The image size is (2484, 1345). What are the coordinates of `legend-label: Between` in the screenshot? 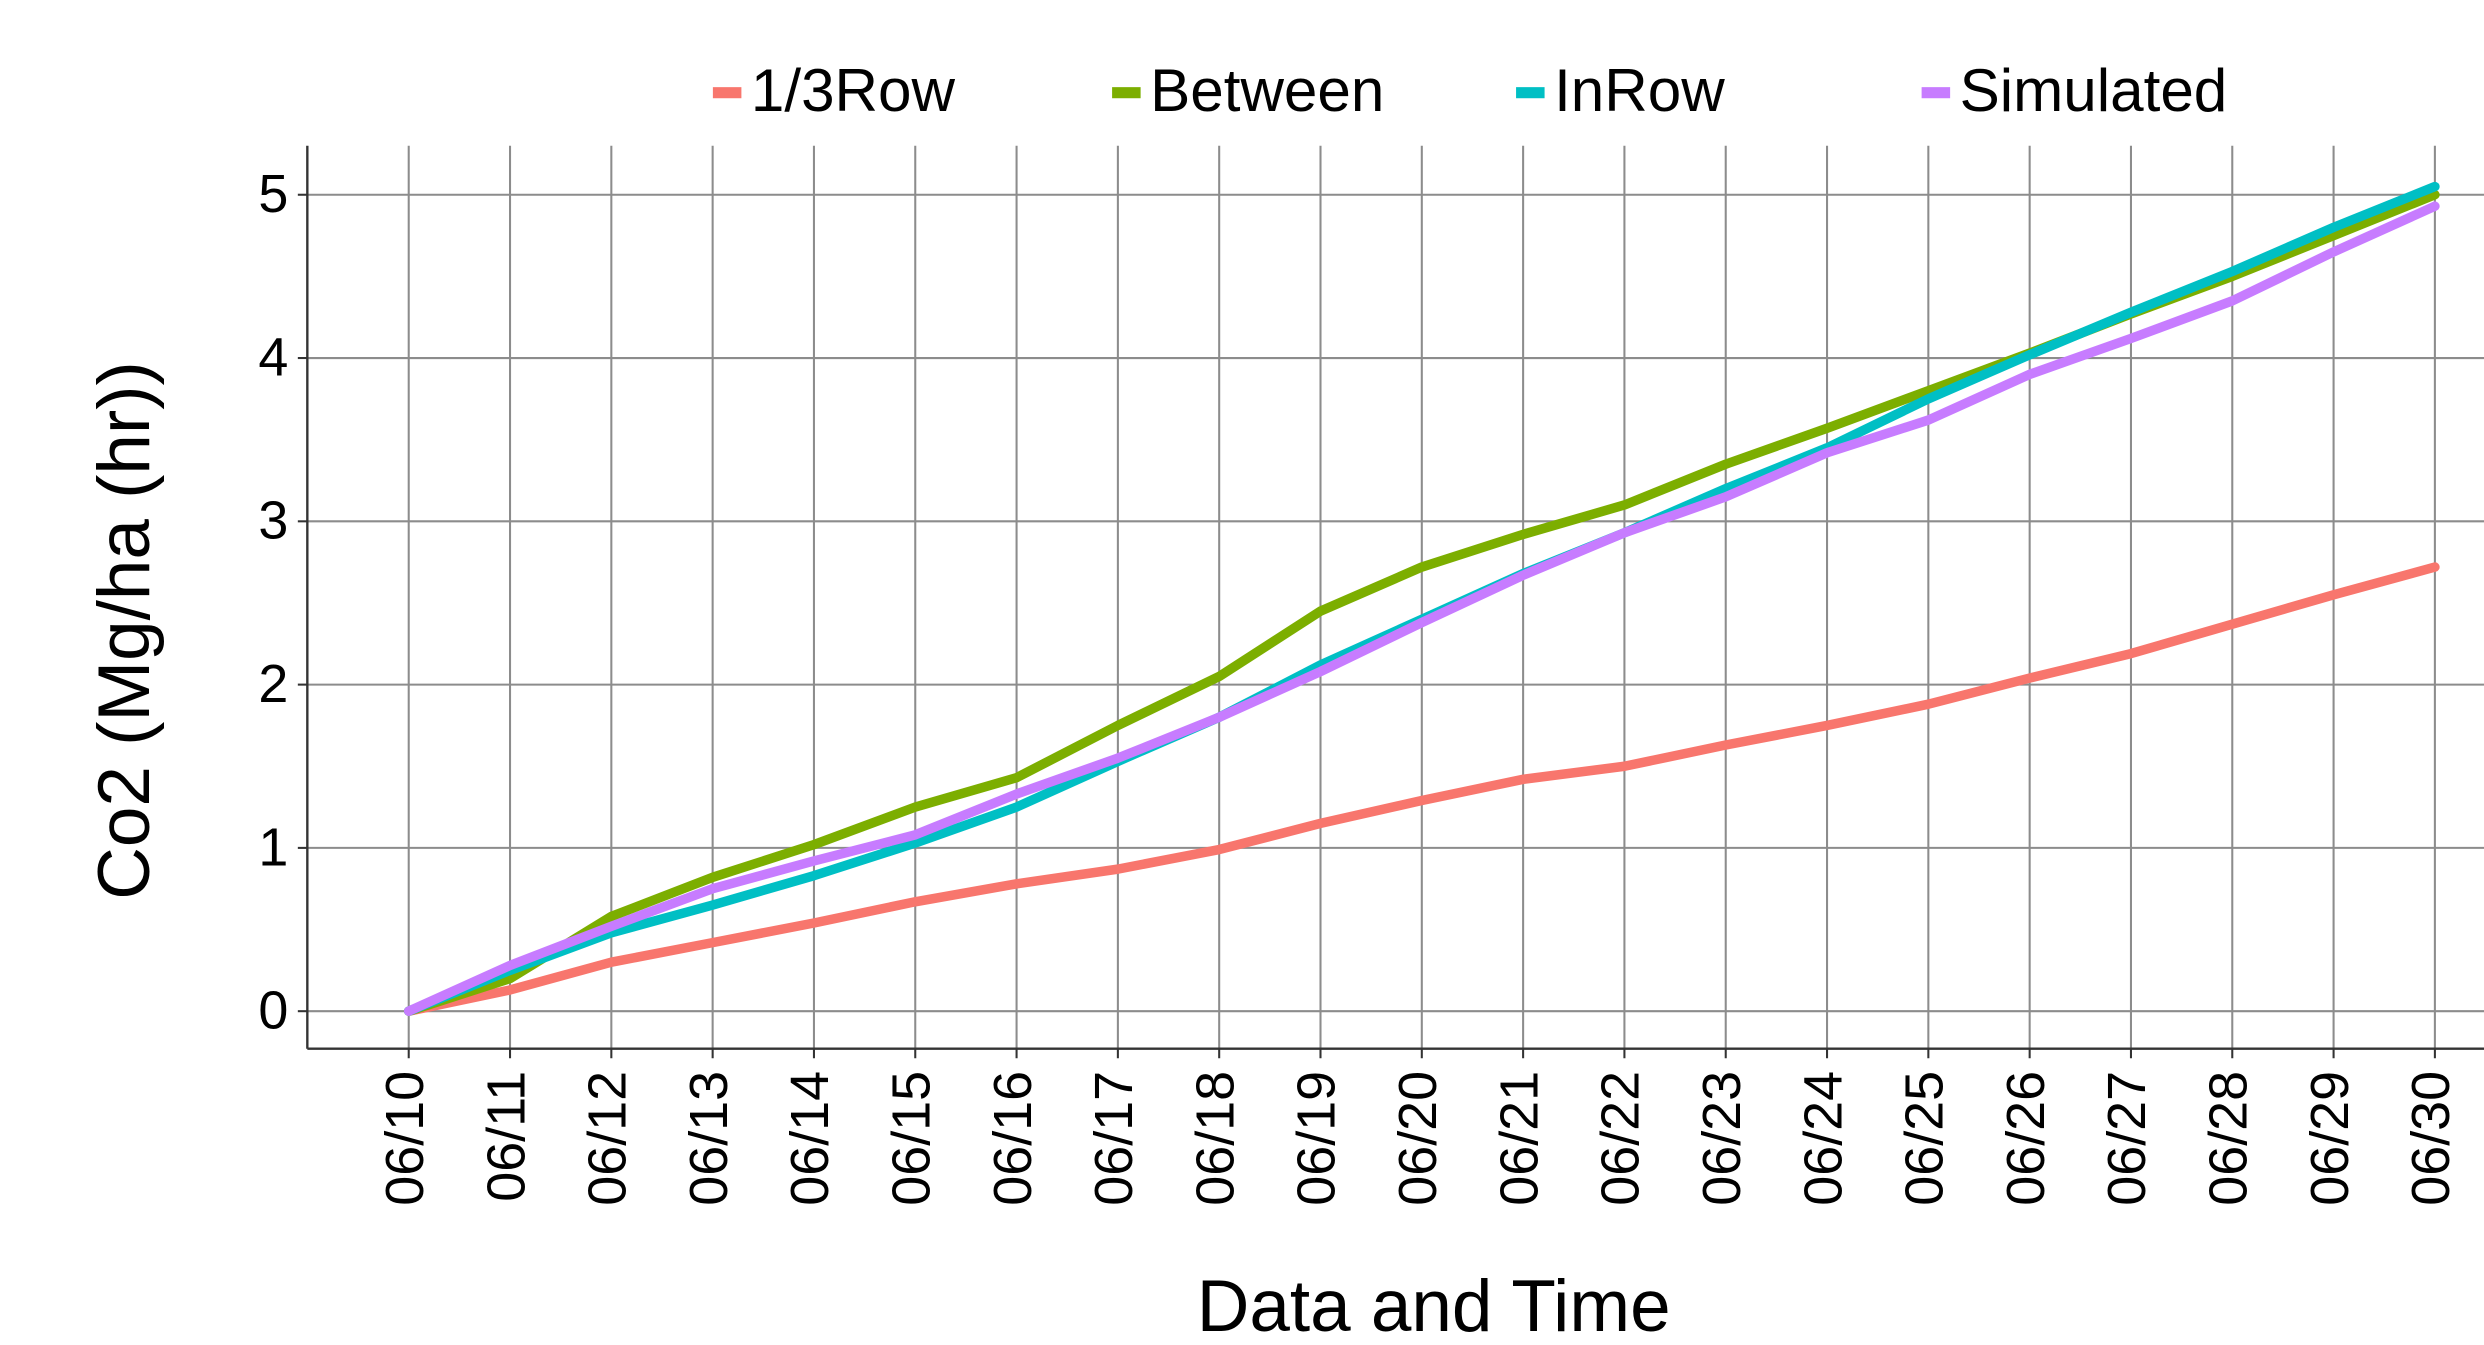 It's located at (1267, 90).